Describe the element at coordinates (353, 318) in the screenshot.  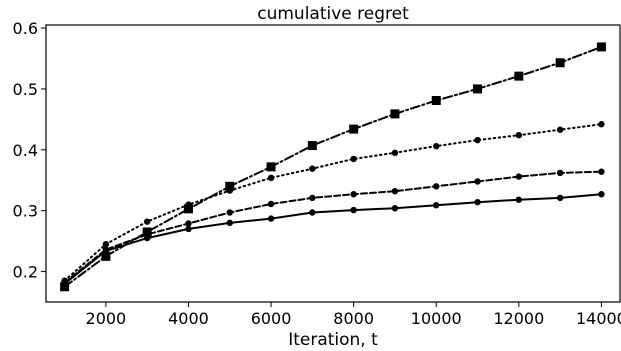
I see `x-tick-label: 8000` at that location.